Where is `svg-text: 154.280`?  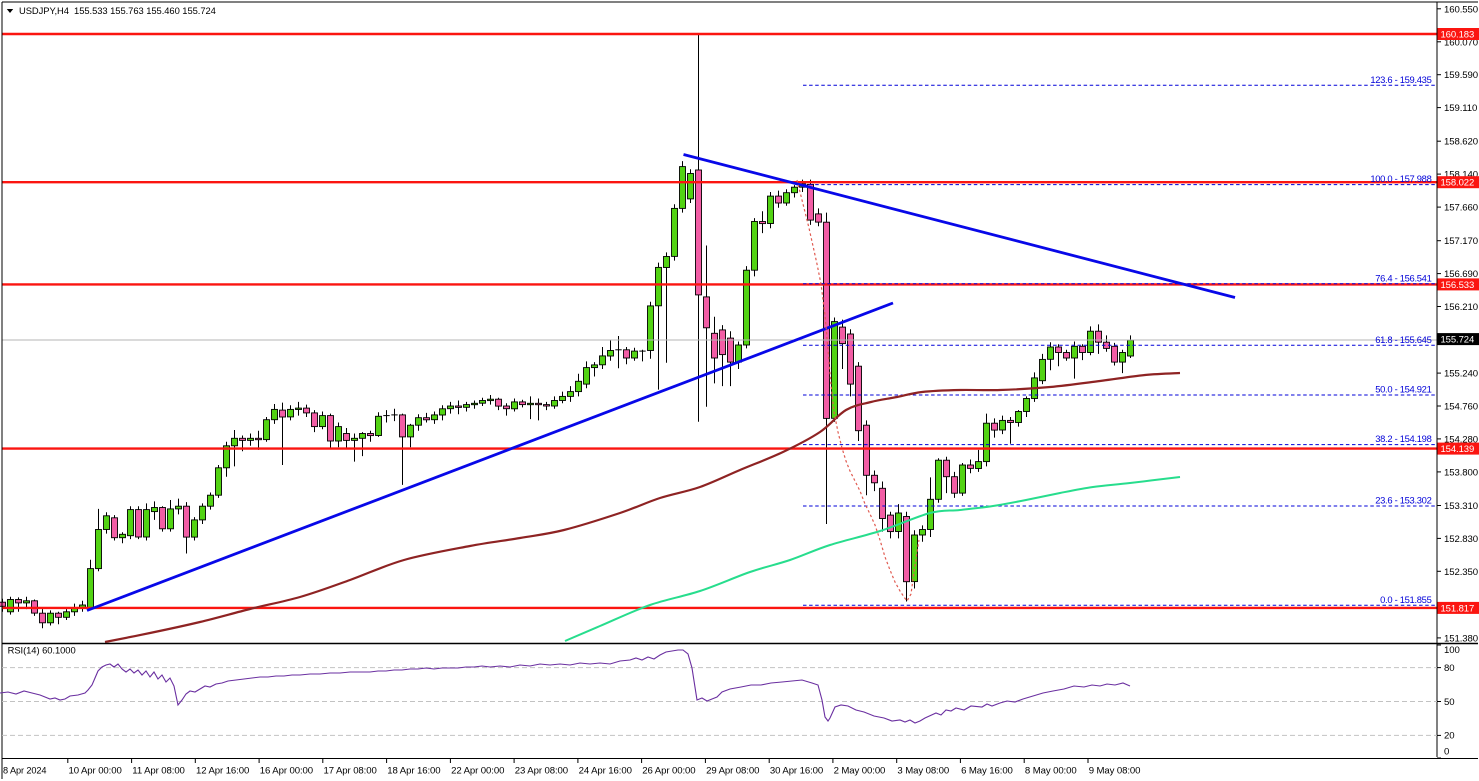
svg-text: 154.280 is located at coordinates (1461, 439).